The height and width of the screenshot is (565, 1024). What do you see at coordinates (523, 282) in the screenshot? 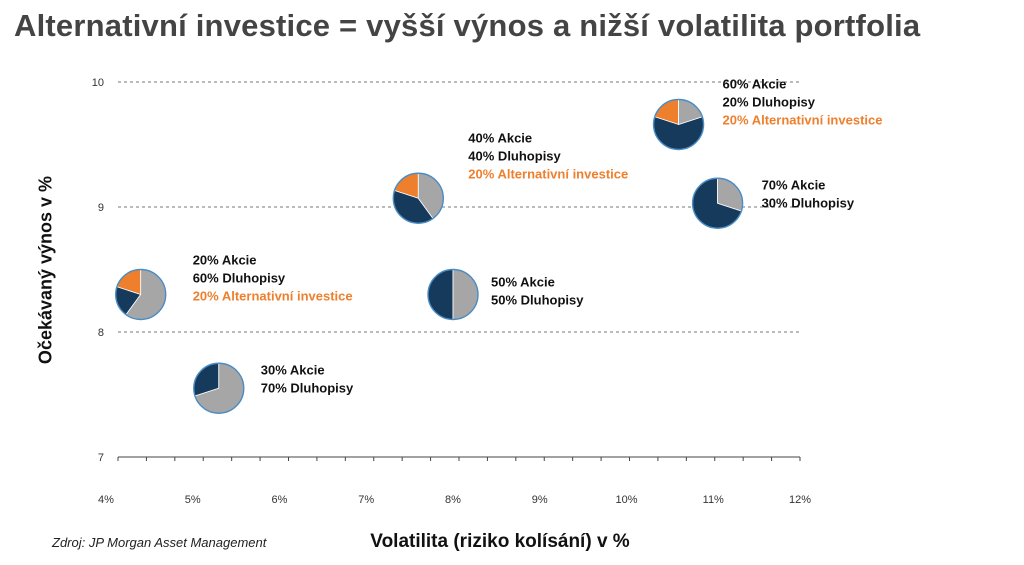
I see `pie-label: 50% Akcie` at bounding box center [523, 282].